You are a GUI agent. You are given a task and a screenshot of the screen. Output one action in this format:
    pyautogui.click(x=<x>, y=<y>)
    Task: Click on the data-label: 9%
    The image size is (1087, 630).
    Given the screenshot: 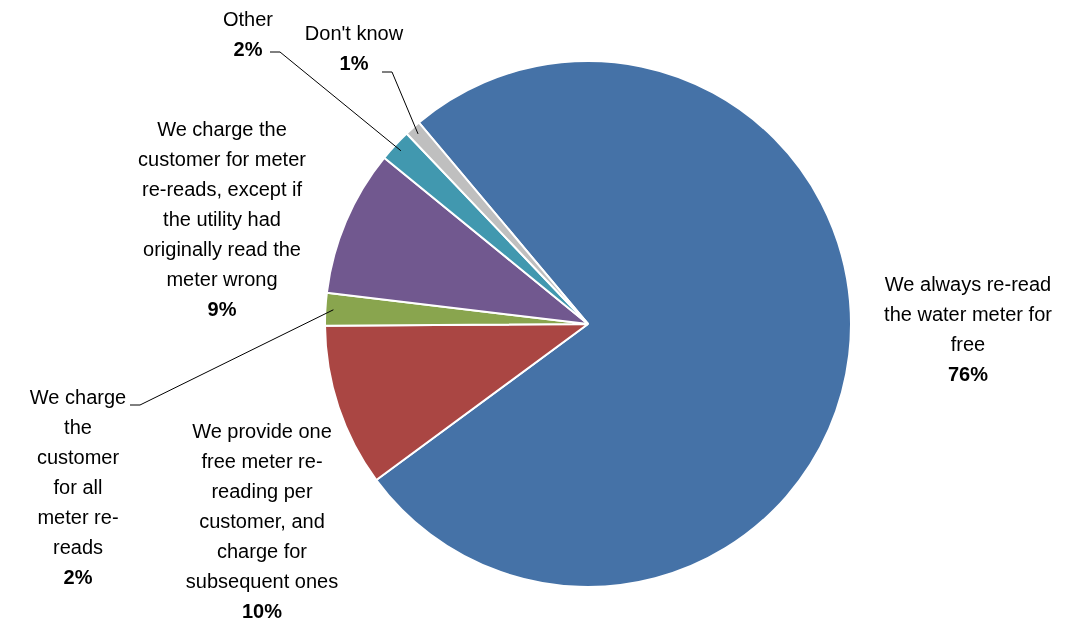 What is the action you would take?
    pyautogui.click(x=222, y=308)
    